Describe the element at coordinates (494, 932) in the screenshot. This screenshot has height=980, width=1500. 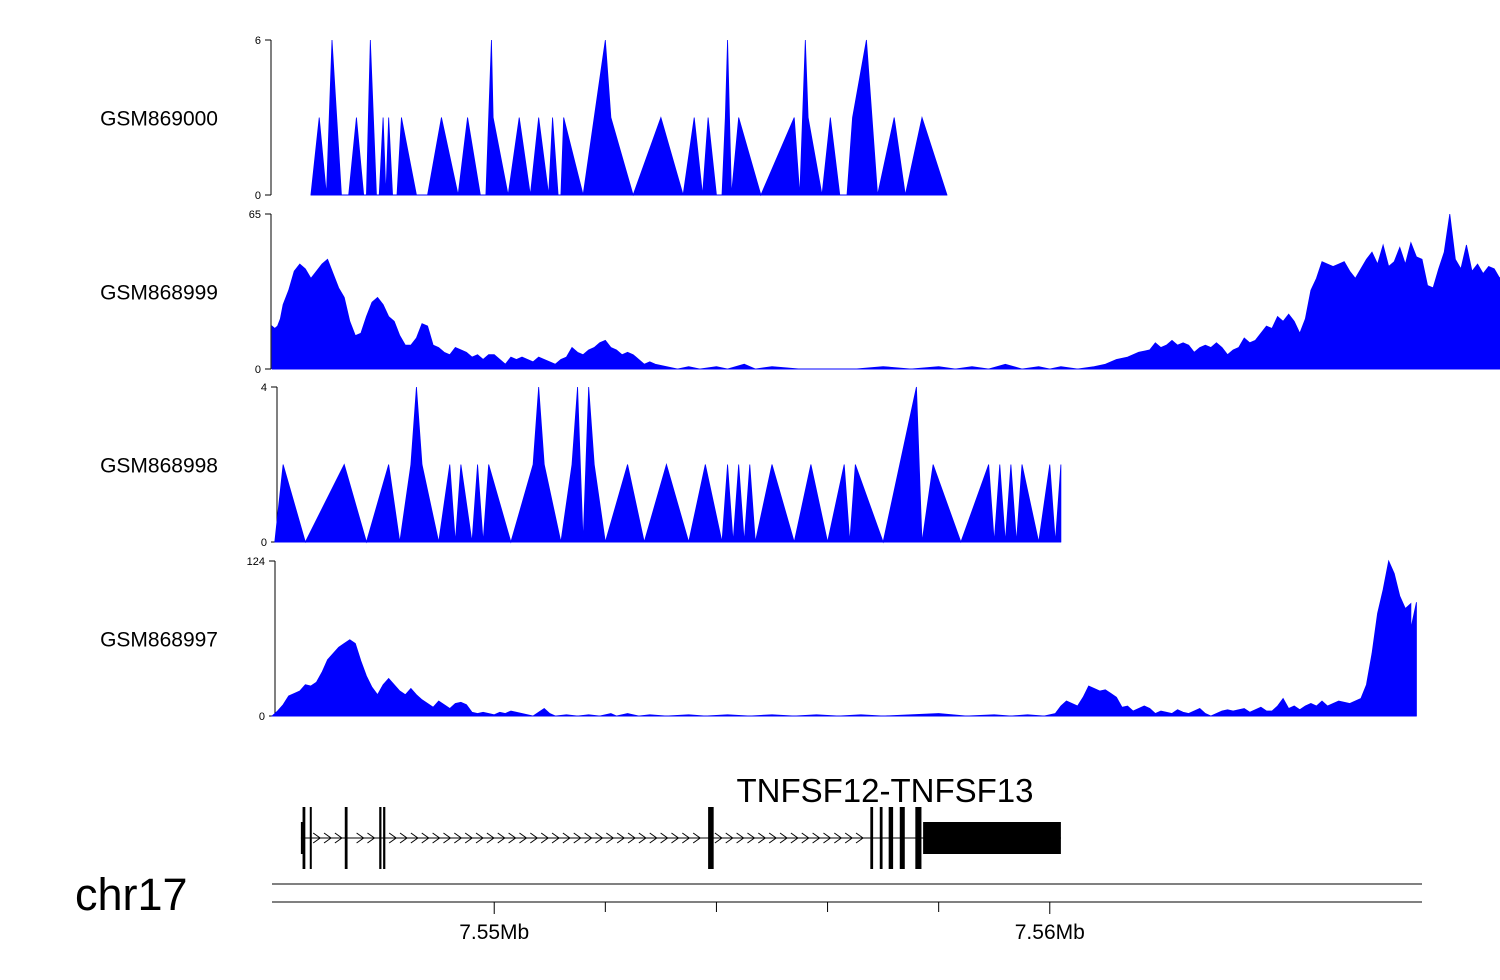
I see `x-tick-label: 7.55Mb` at that location.